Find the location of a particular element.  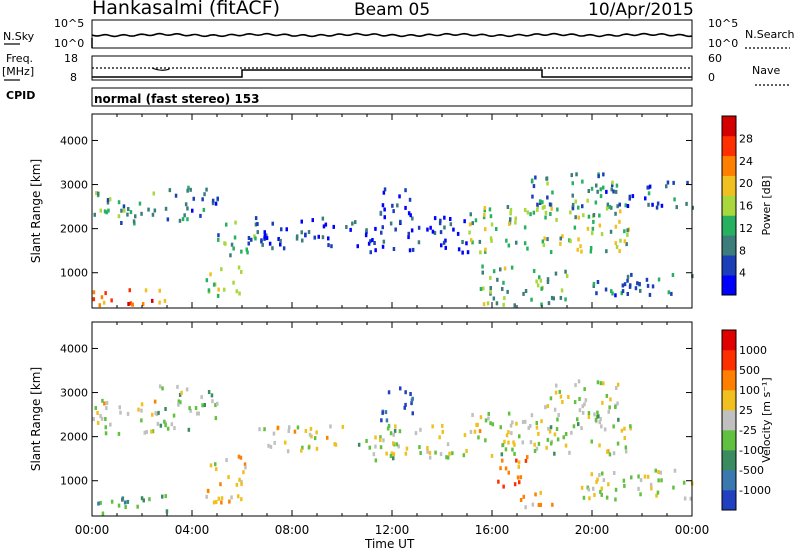

station-title: Hankasalmi (fitACF) is located at coordinates (186, 9).